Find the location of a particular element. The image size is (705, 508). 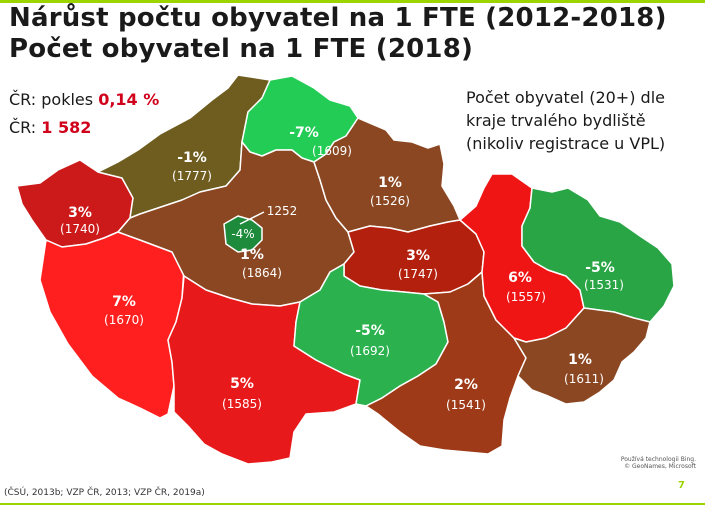

cr-count-value: 1 582 is located at coordinates (66, 127).